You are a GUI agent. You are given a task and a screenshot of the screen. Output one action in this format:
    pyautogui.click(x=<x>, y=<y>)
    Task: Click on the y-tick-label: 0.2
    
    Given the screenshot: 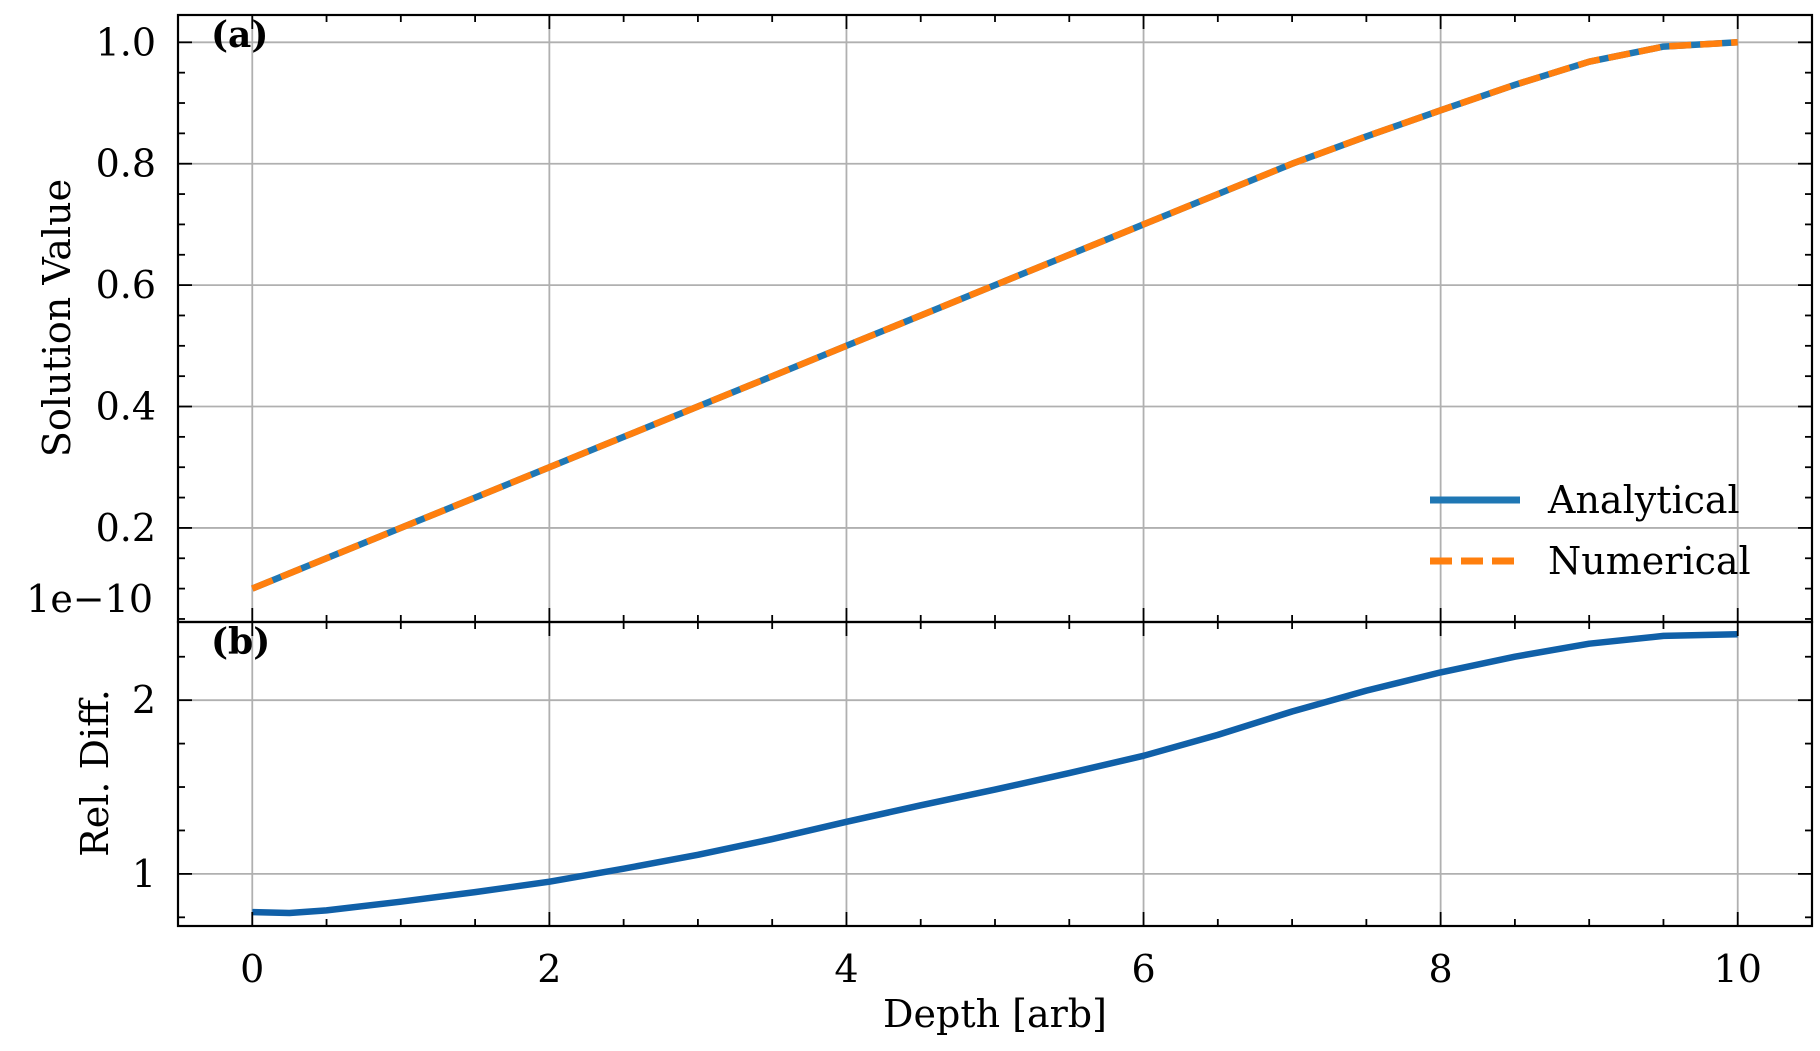 What is the action you would take?
    pyautogui.click(x=126, y=528)
    